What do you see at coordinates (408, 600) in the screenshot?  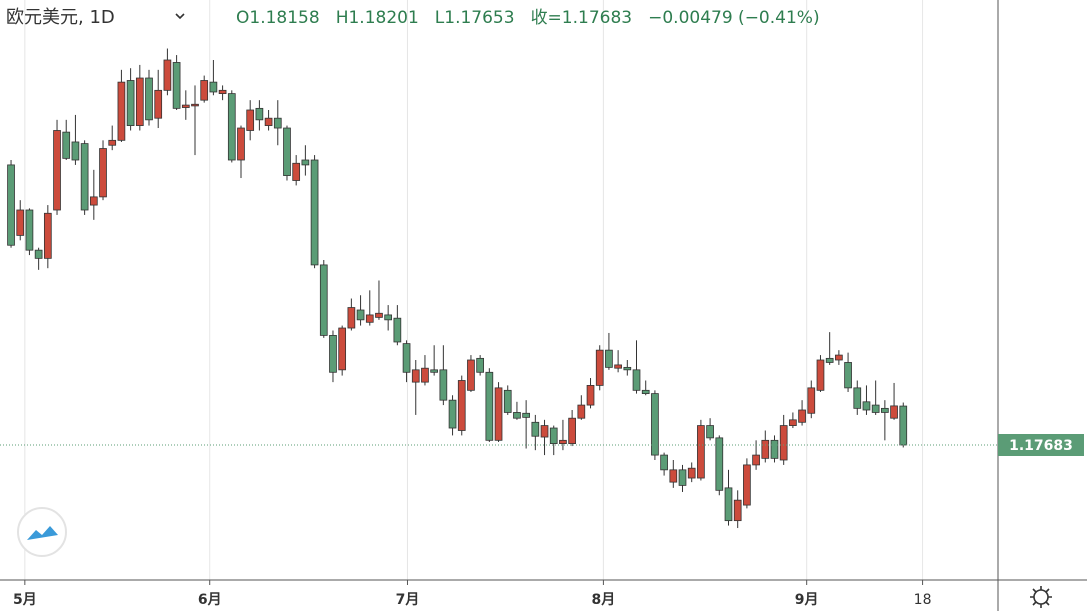 I see `x-tick-label: 7月` at bounding box center [408, 600].